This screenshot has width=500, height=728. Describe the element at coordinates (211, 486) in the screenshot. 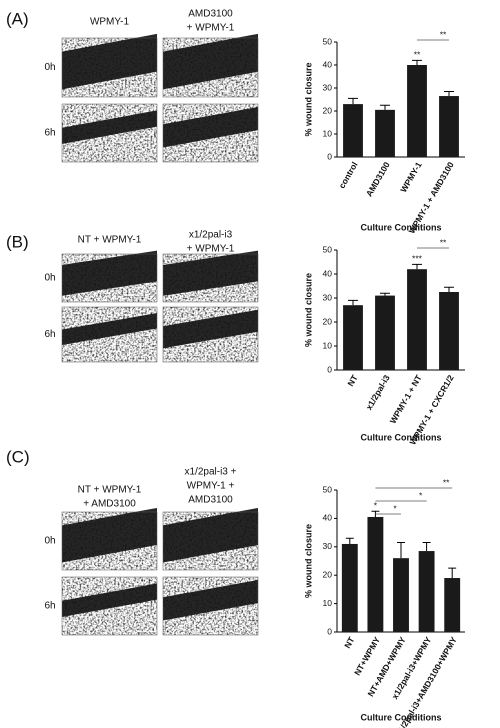

I see `condition-label: WPMY-1 +` at that location.